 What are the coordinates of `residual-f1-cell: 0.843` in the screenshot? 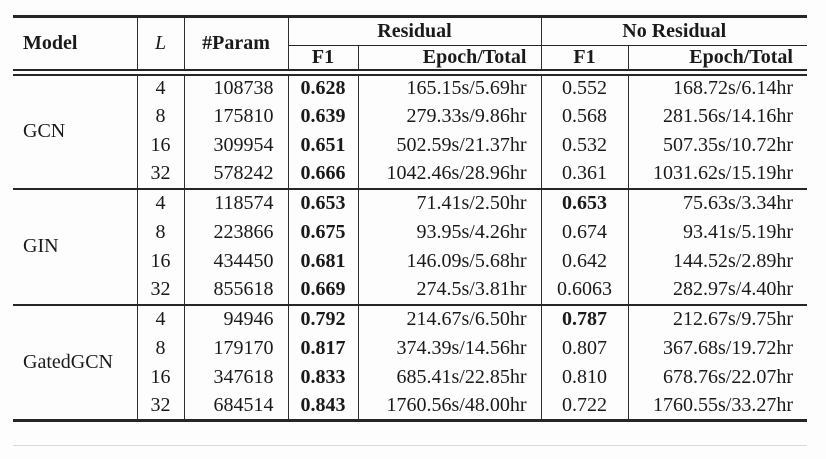 It's located at (323, 406).